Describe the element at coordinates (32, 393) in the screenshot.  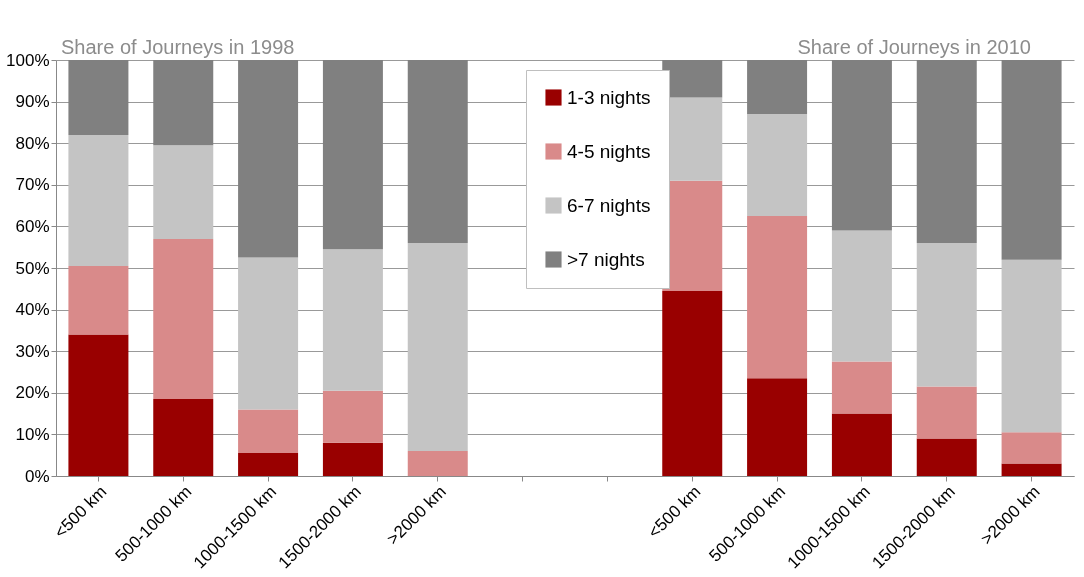
I see `y-tick-label: 20%` at that location.